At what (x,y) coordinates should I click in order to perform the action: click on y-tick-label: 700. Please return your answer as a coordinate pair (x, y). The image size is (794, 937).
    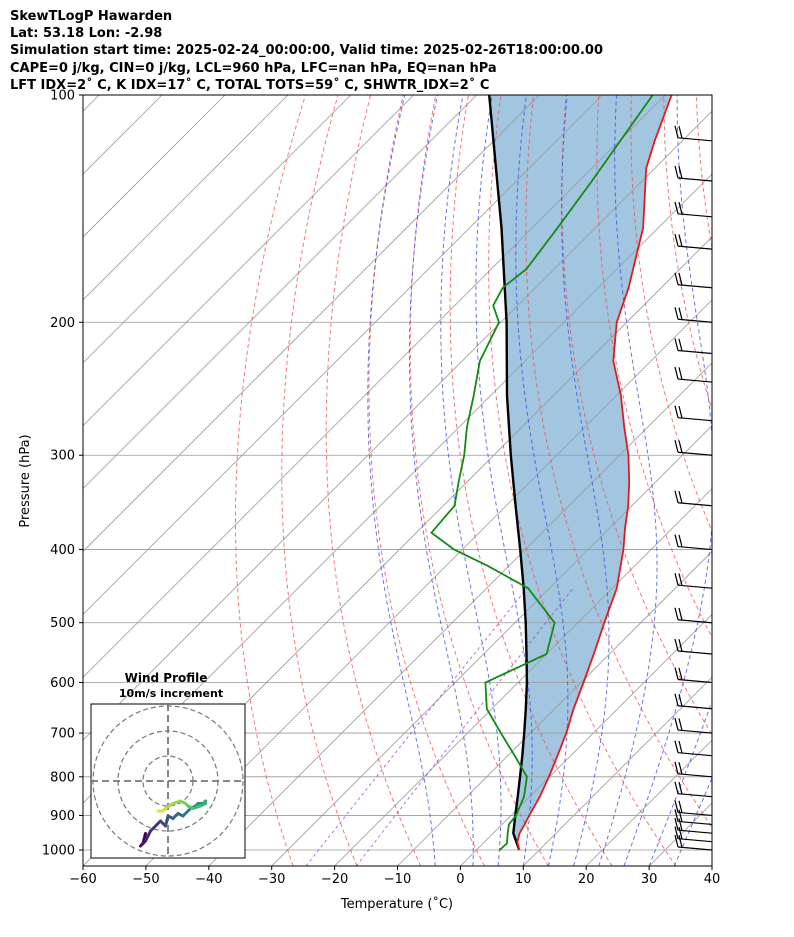
    Looking at the image, I should click on (62, 734).